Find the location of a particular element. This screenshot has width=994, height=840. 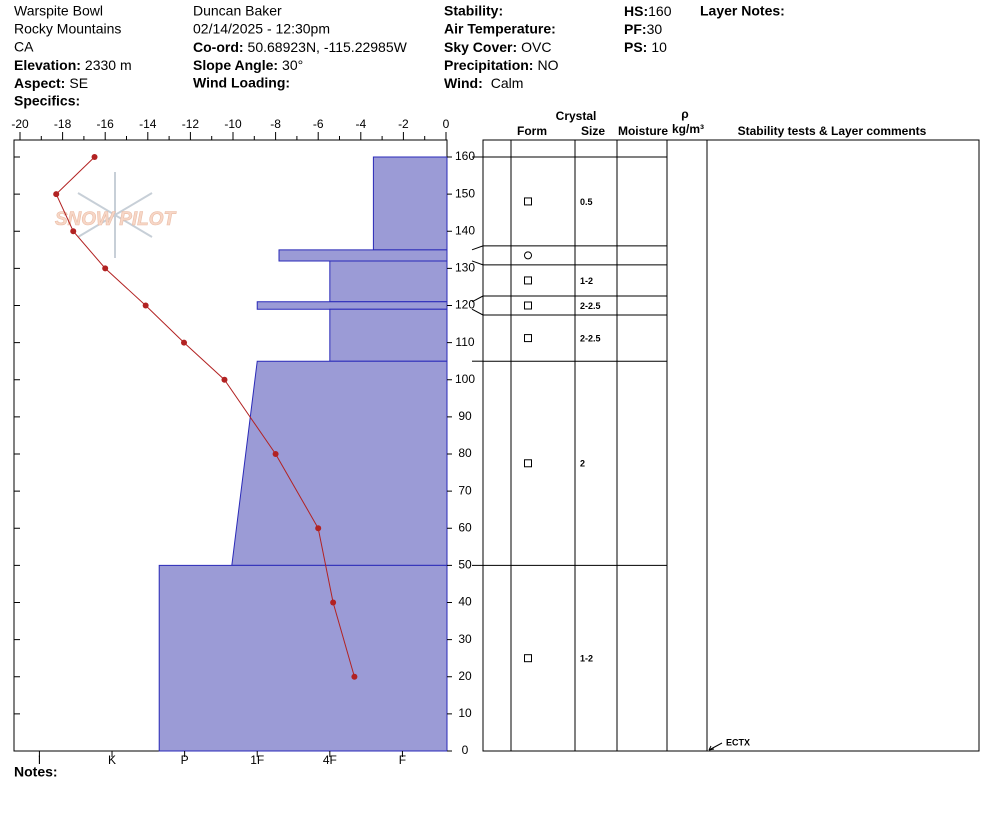

y-tick-label: 80 is located at coordinates (465, 453).